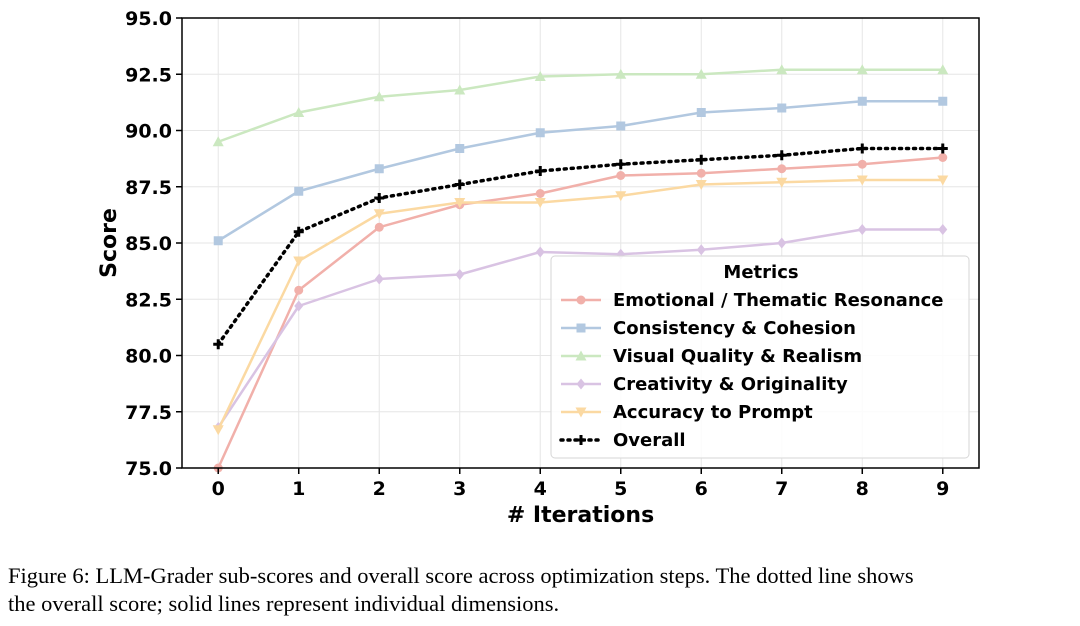 The width and height of the screenshot is (1080, 626). I want to click on legend-item: Emotional / Thematic Resonance, so click(752, 300).